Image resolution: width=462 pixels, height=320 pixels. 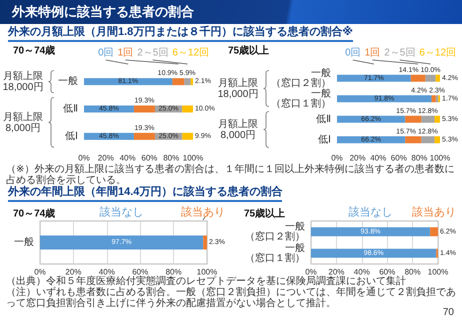 I want to click on text: 75歳以上, so click(x=249, y=50).